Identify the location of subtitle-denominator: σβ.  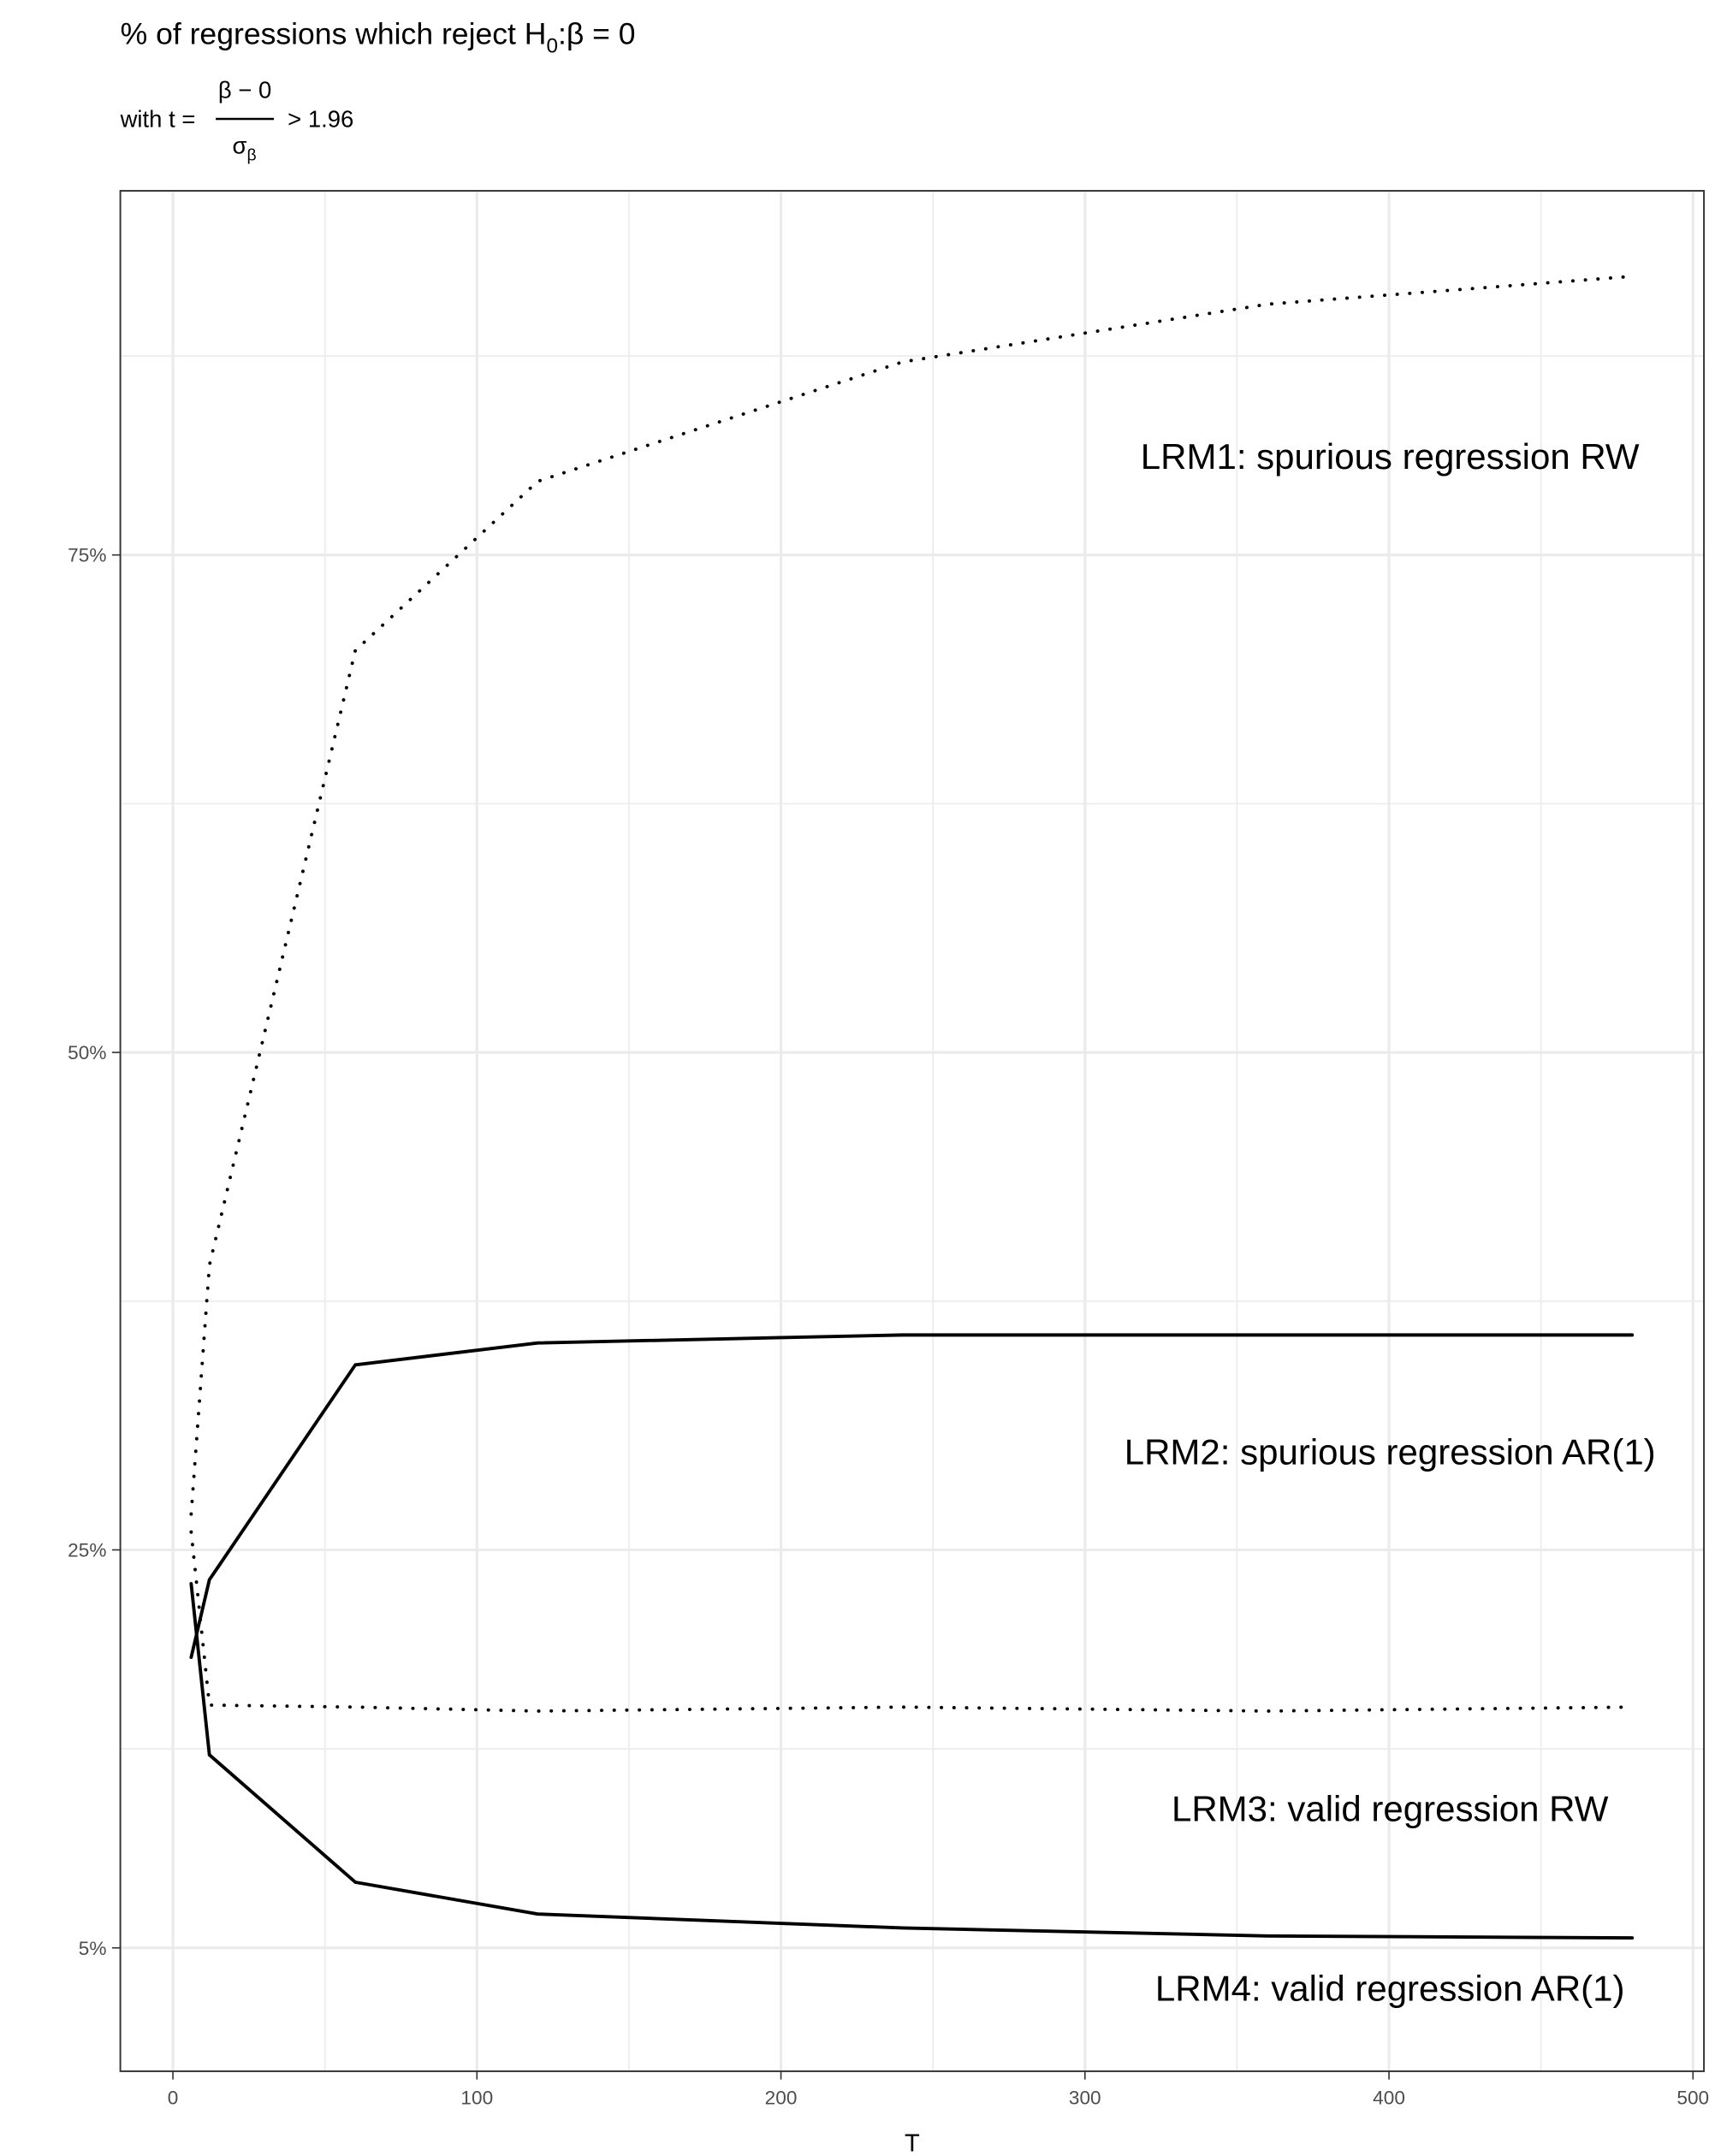
(245, 148).